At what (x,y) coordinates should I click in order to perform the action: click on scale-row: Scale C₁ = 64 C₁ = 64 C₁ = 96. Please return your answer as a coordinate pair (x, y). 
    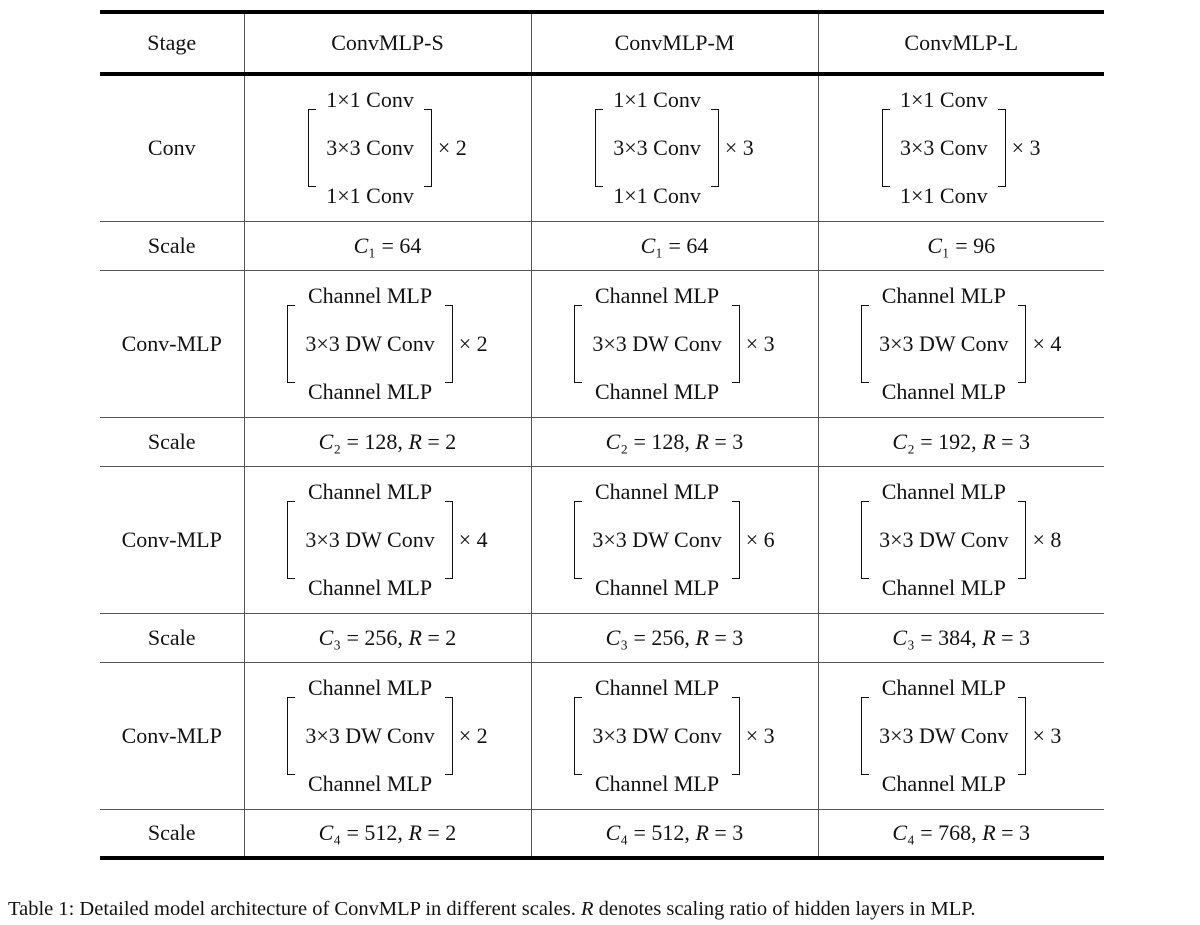
    Looking at the image, I should click on (602, 245).